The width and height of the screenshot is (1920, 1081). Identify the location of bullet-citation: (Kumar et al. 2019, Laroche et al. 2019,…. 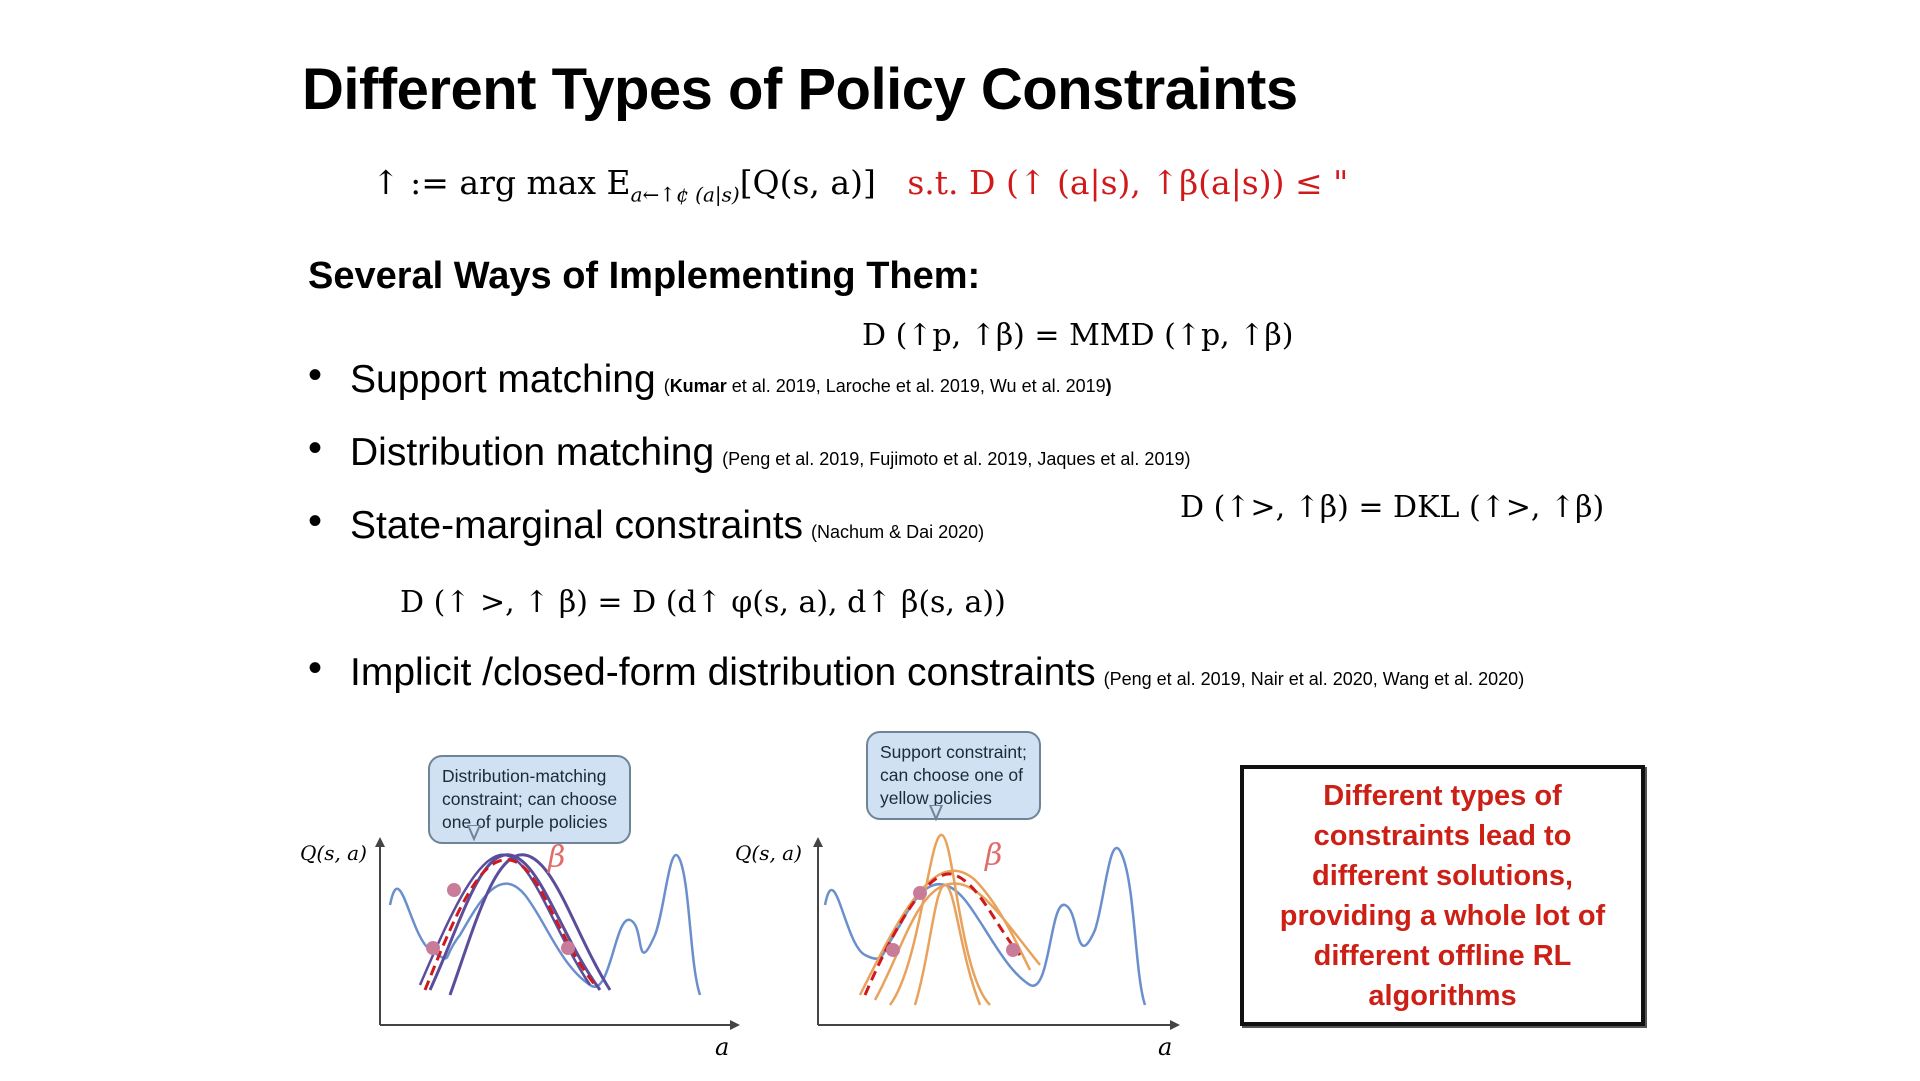
(887, 386).